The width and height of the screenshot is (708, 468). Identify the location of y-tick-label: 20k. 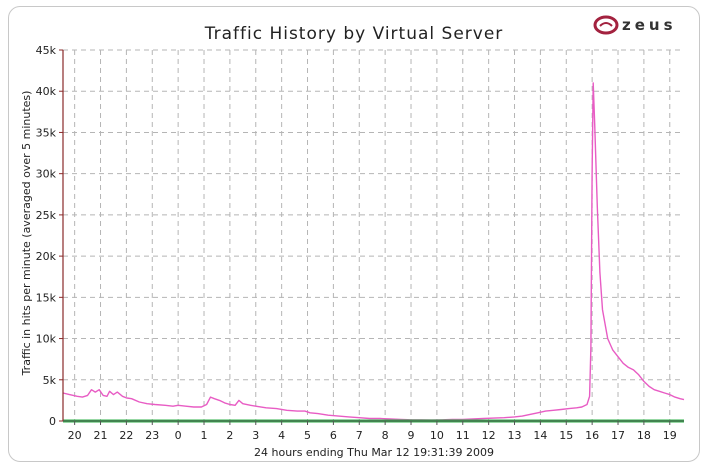
(46, 256).